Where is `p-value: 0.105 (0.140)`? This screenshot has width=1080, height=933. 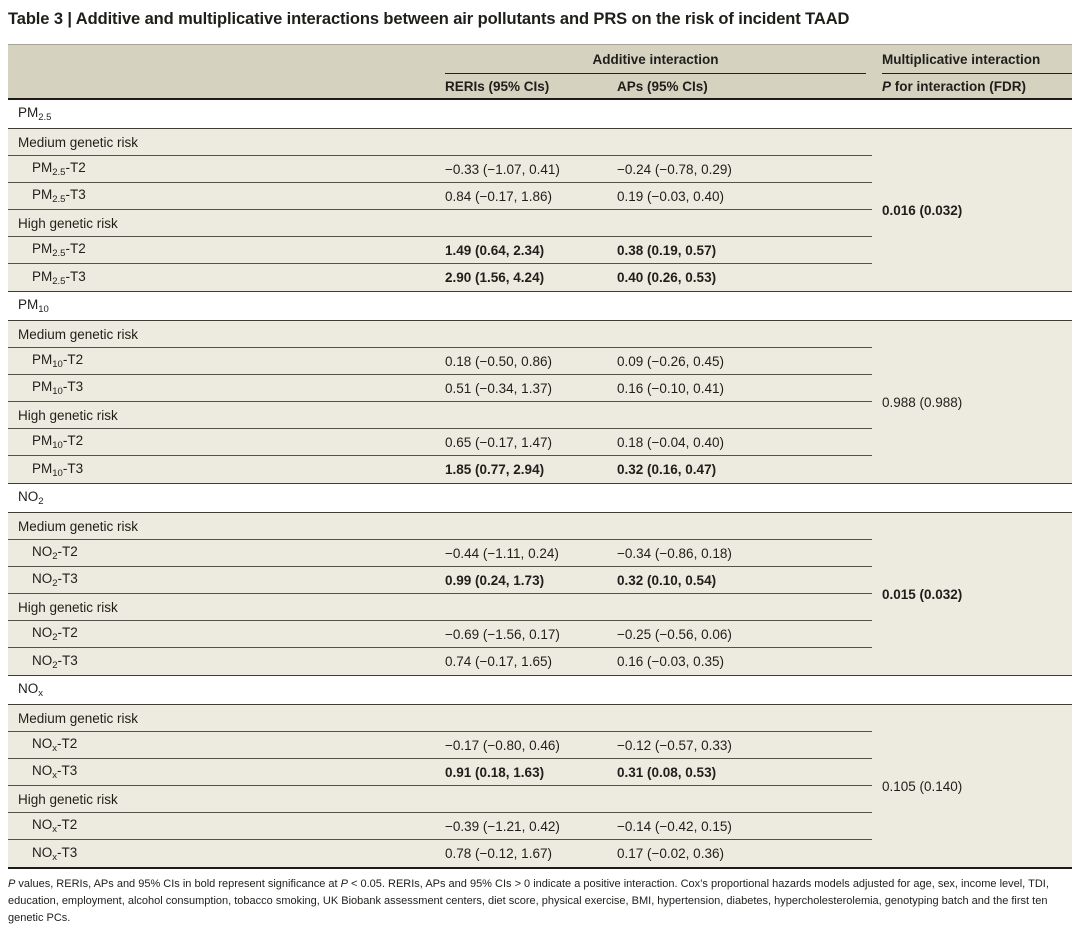
p-value: 0.105 (0.140) is located at coordinates (922, 786).